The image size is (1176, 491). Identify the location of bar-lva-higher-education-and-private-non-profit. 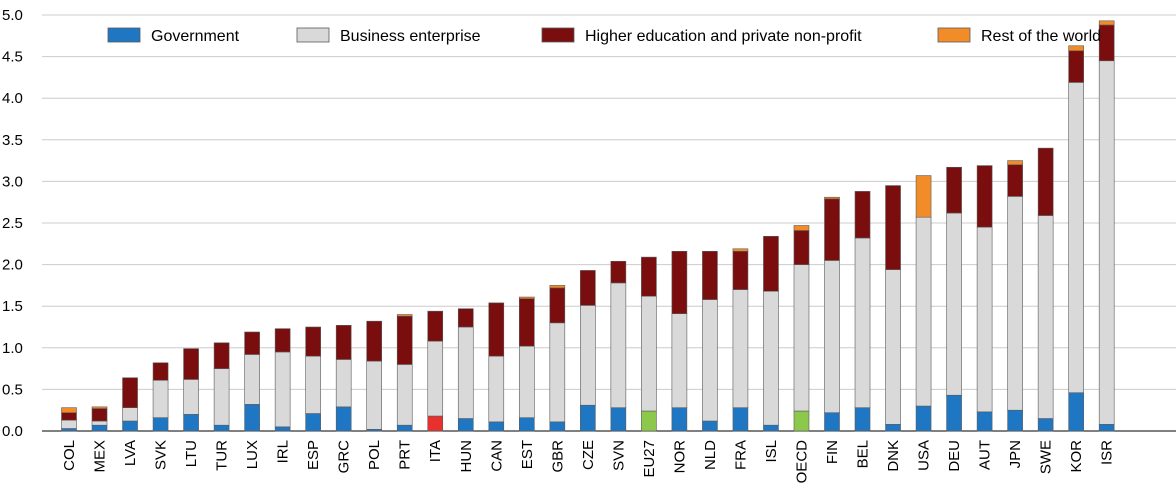
(130, 393).